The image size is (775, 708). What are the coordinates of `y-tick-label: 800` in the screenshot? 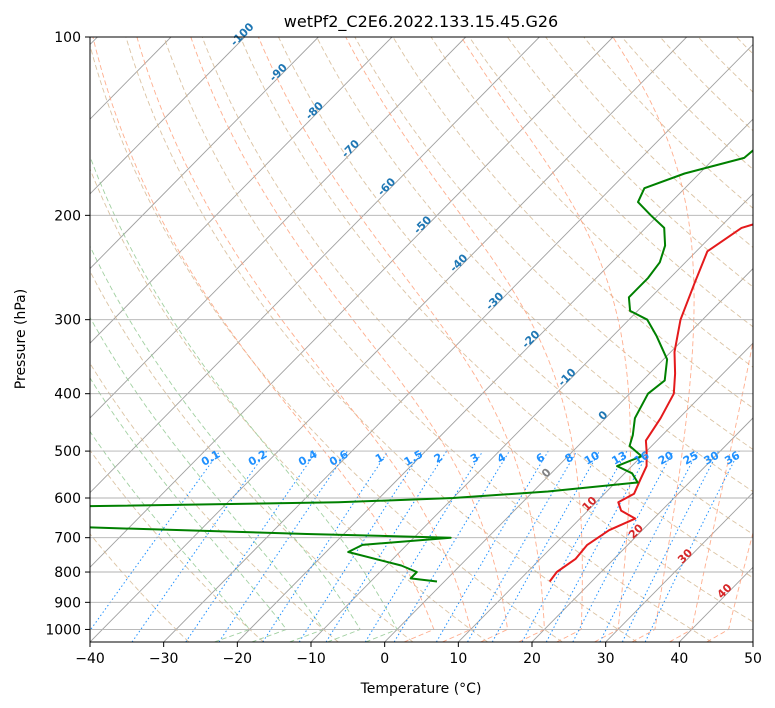 It's located at (67, 573).